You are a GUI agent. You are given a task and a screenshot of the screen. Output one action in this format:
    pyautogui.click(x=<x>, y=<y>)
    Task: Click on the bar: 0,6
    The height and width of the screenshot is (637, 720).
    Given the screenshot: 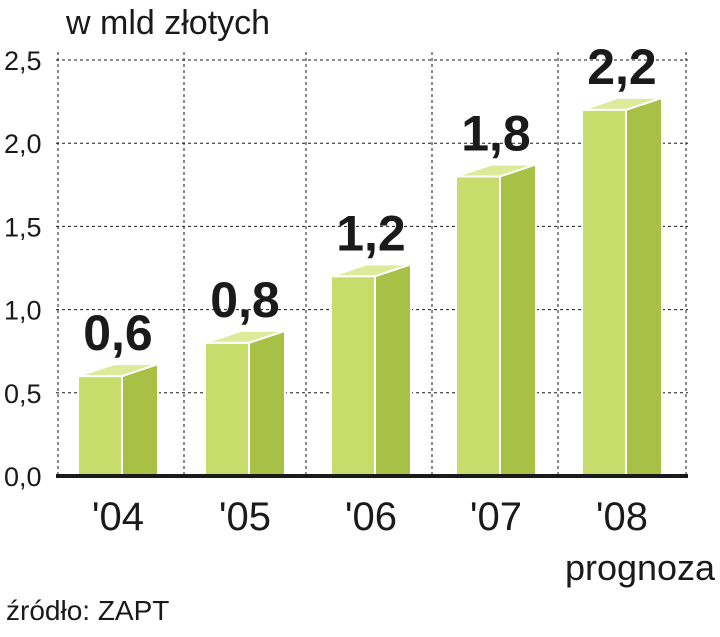 What is the action you would take?
    pyautogui.click(x=118, y=391)
    